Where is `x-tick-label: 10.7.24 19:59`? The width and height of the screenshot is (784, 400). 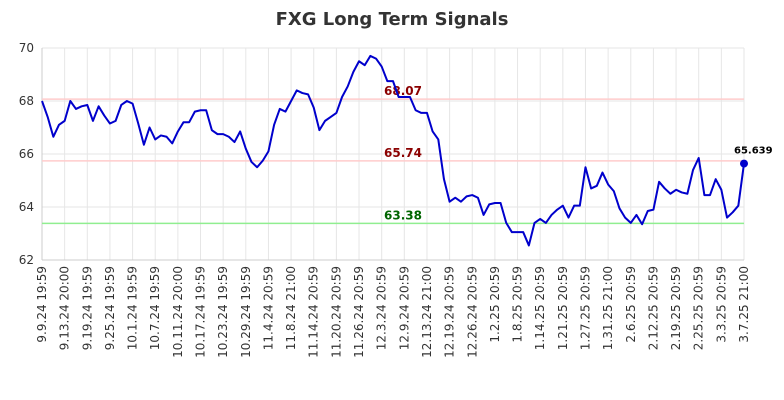
x-tick-label: 10.7.24 19:59 is located at coordinates (155, 308).